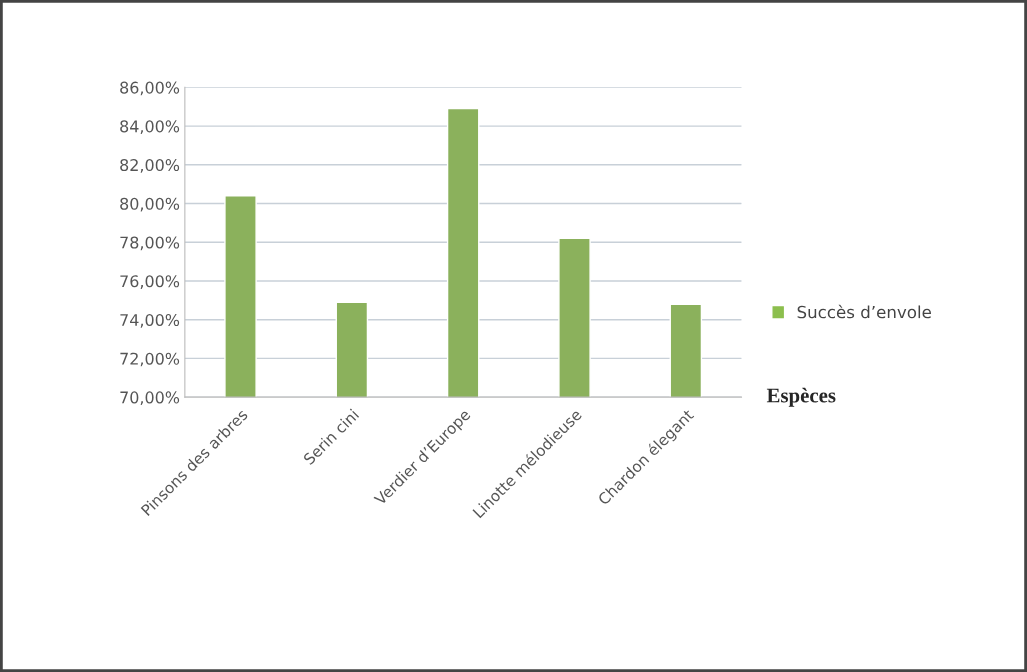 This screenshot has height=672, width=1027. I want to click on y-tick-label: 86,00%, so click(150, 88).